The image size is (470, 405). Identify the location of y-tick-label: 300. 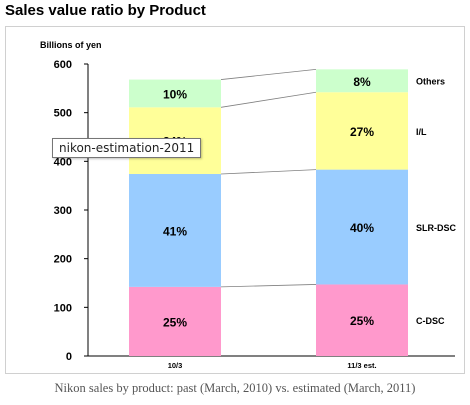
(63, 211).